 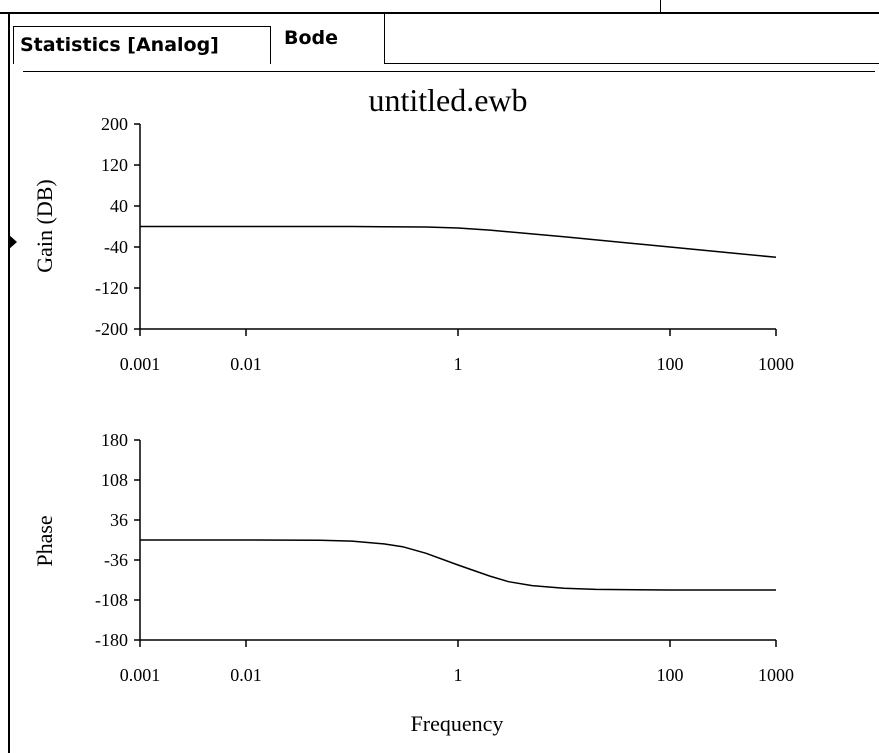 What do you see at coordinates (111, 288) in the screenshot?
I see `y-tick-label: -120` at bounding box center [111, 288].